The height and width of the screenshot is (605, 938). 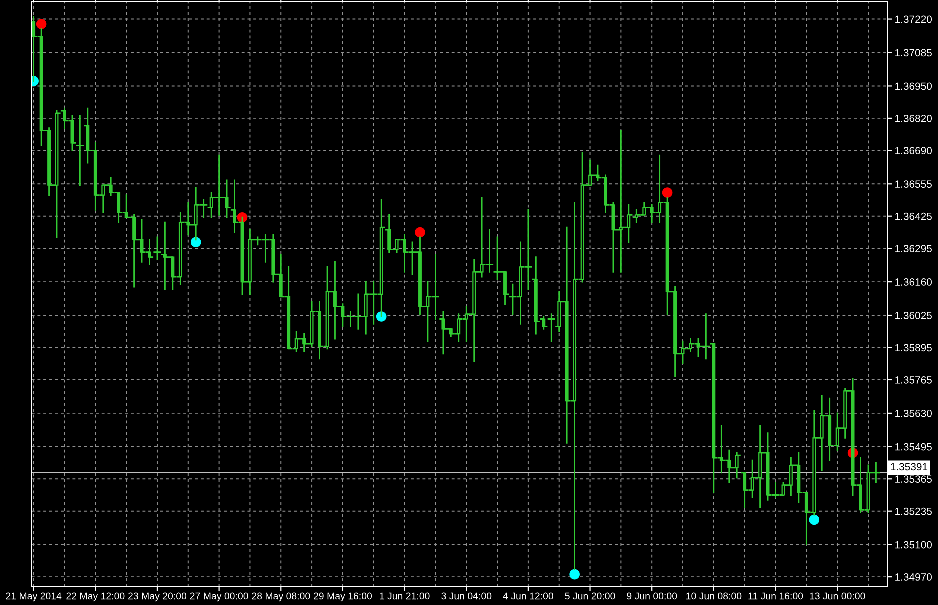 What do you see at coordinates (652, 596) in the screenshot?
I see `x-tick-label: 9 Jun 00:00` at bounding box center [652, 596].